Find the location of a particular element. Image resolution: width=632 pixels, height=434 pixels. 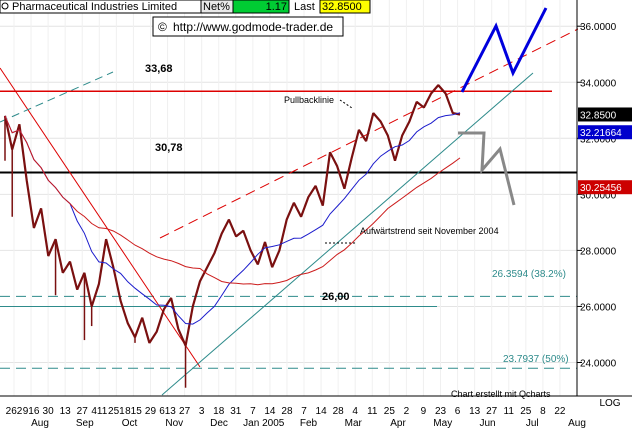

y-axis-panel is located at coordinates (605, 198).